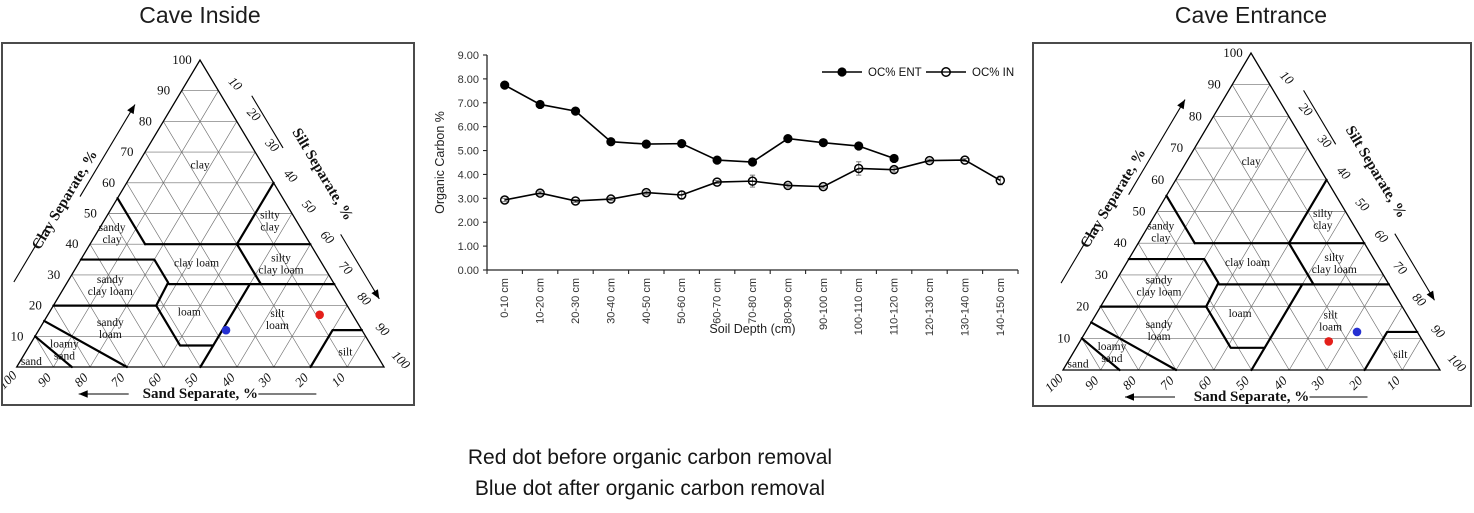 This screenshot has height=513, width=1474. I want to click on svg-text: 110-120 cm, so click(895, 306).